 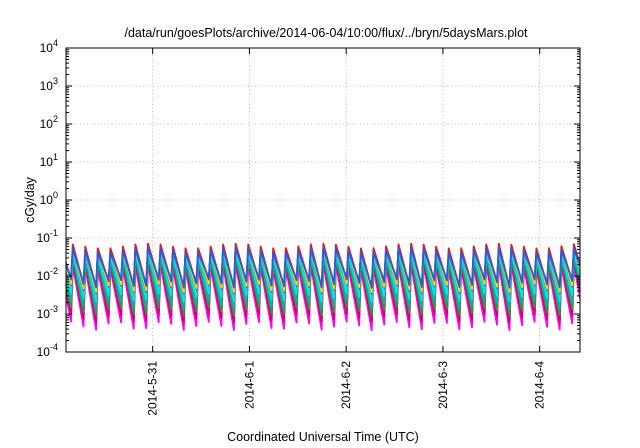 What do you see at coordinates (47, 312) in the screenshot?
I see `y-tick-label: 10⁻³` at bounding box center [47, 312].